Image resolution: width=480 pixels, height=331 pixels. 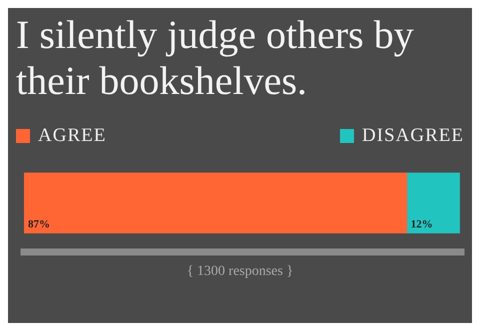 What do you see at coordinates (413, 136) in the screenshot?
I see `legend-label: DISAGREE` at bounding box center [413, 136].